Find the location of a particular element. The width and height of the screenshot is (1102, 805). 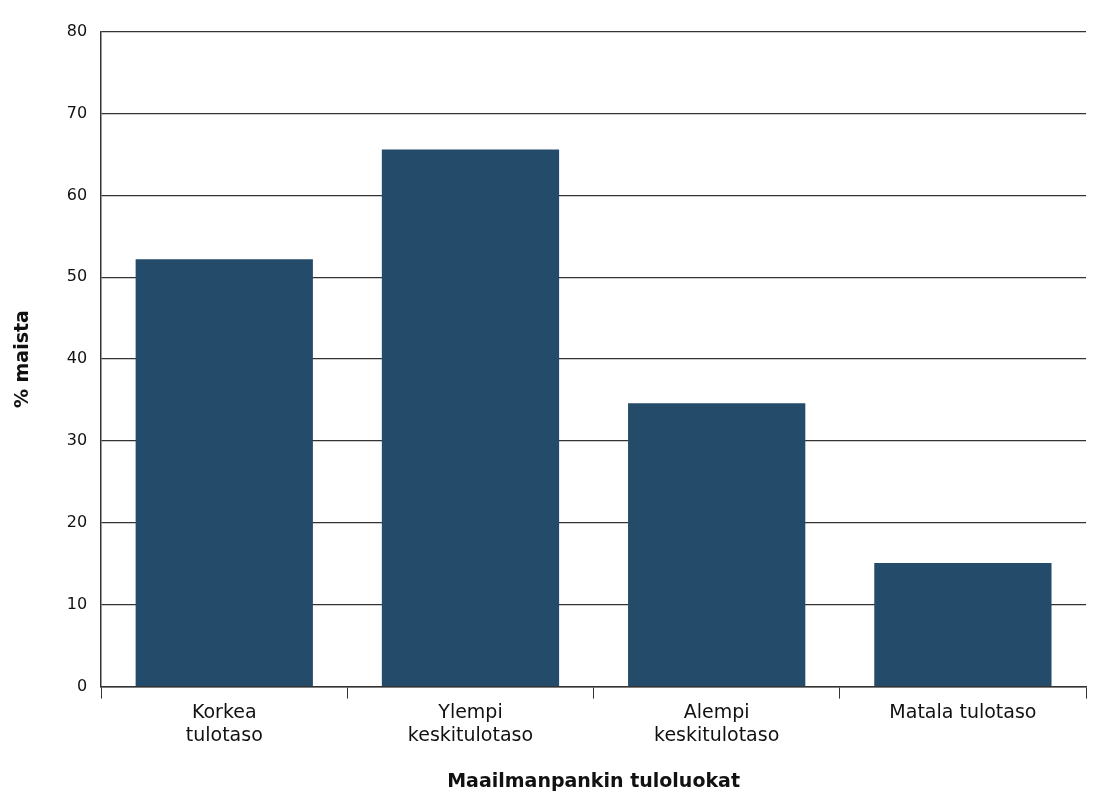

y-tick-label: 80 is located at coordinates (77, 30).